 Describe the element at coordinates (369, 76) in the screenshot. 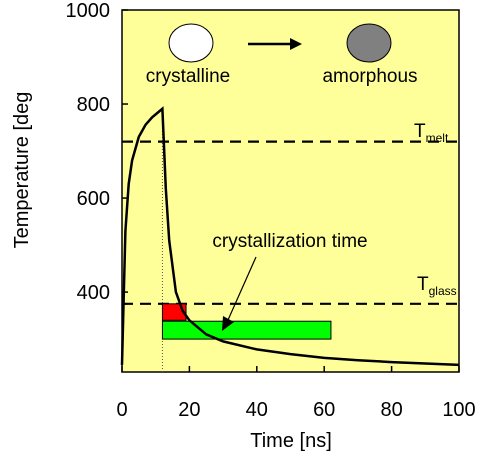

I see `amorphous-label: amorphous` at that location.